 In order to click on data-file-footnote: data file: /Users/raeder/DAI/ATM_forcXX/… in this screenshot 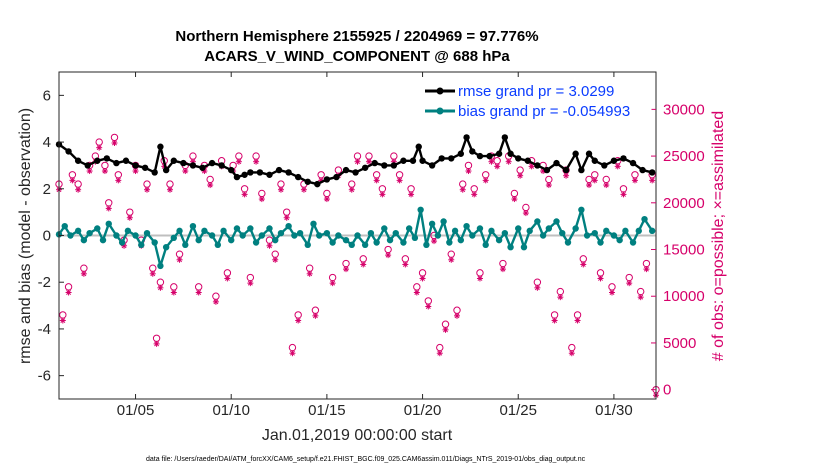, I will do `click(366, 459)`.